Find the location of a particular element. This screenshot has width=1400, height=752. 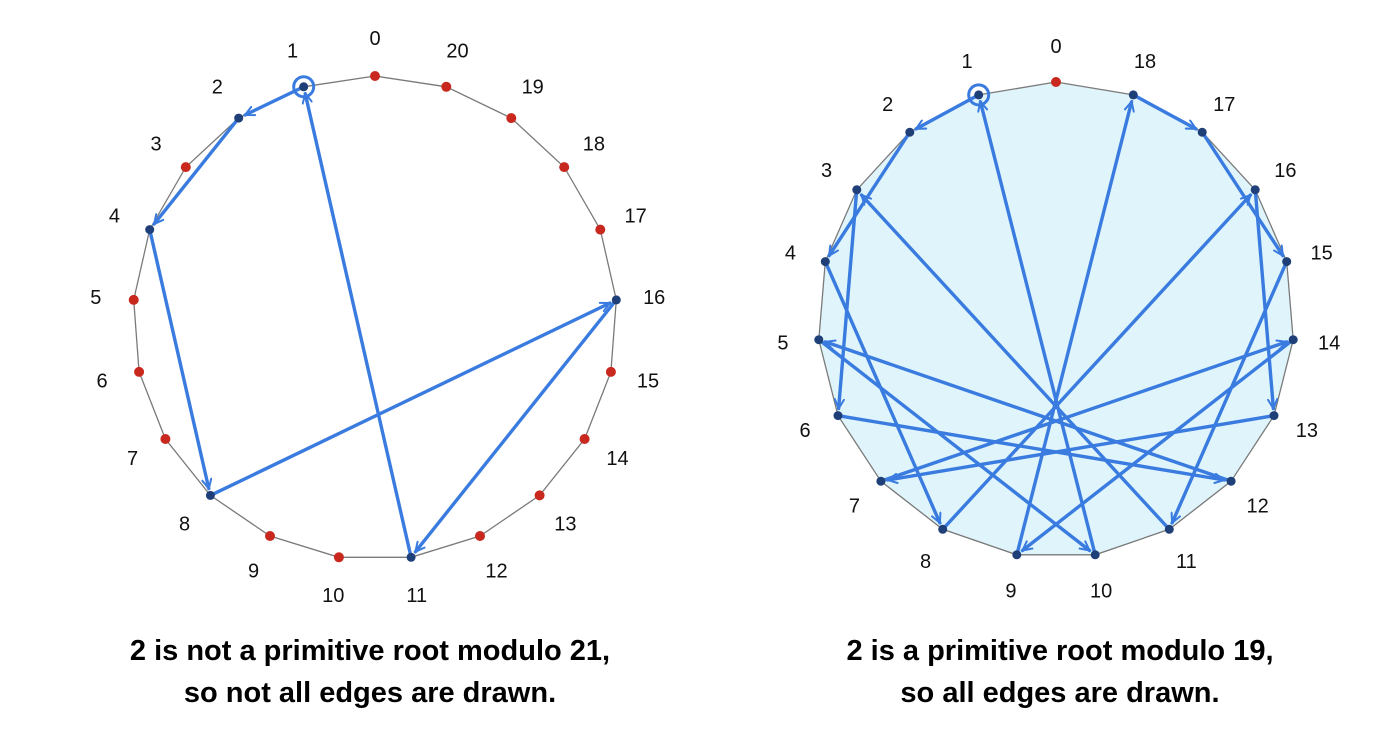

node-label-6: 6 is located at coordinates (101, 381).